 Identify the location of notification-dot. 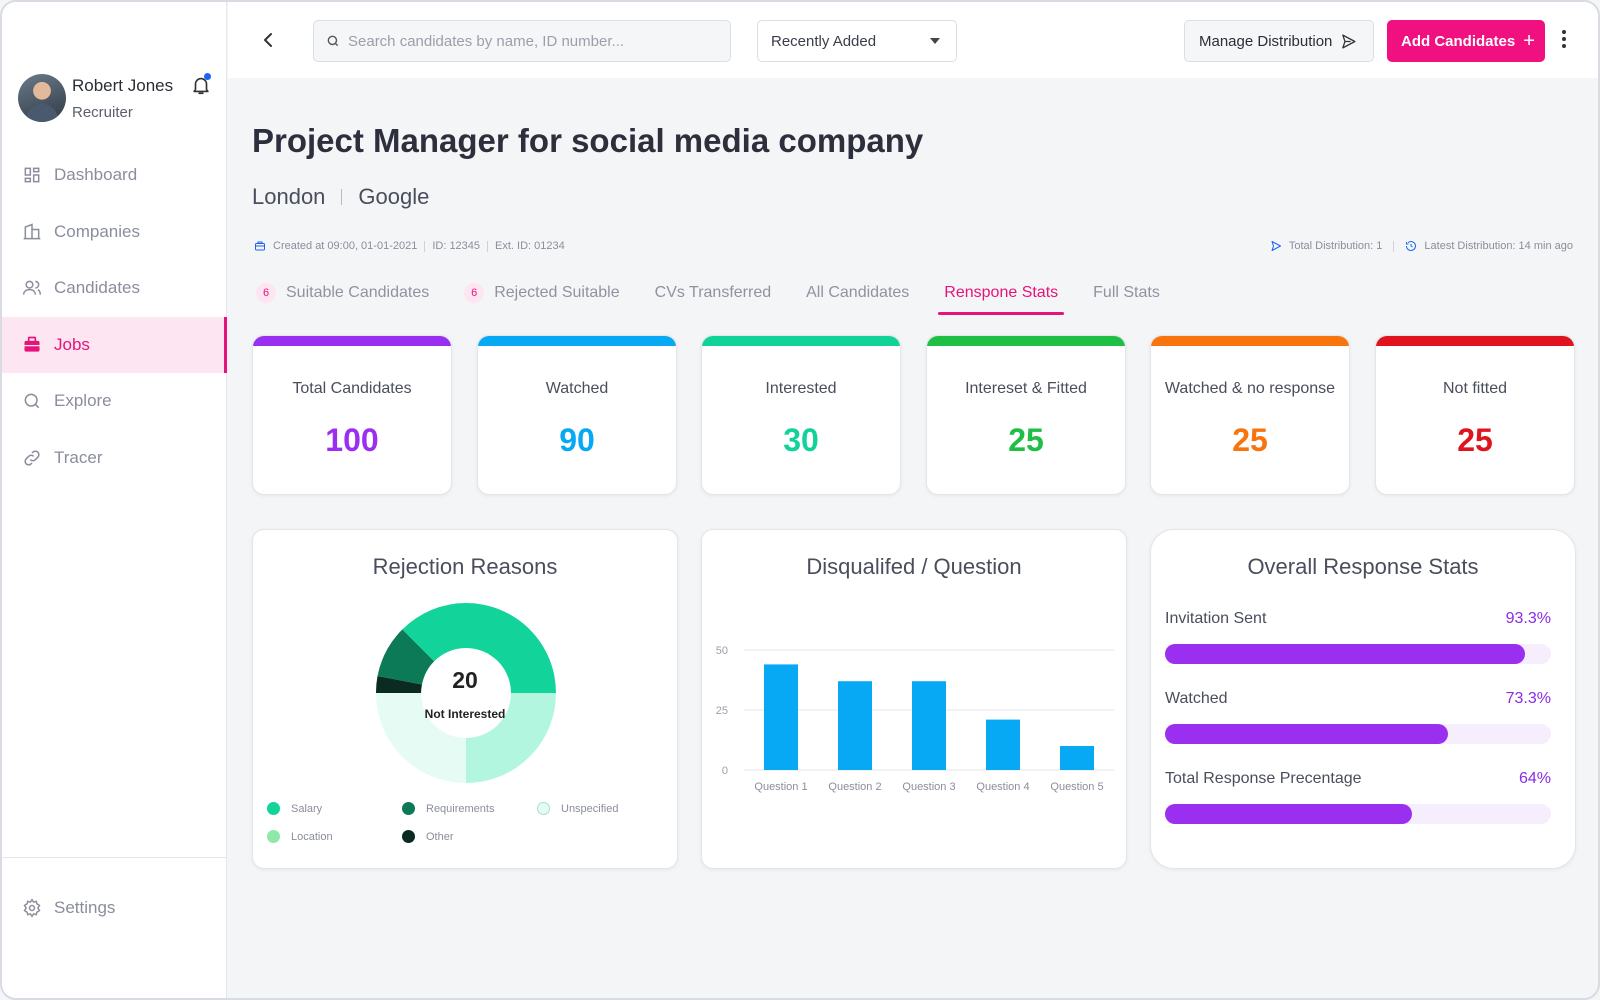
(207, 76).